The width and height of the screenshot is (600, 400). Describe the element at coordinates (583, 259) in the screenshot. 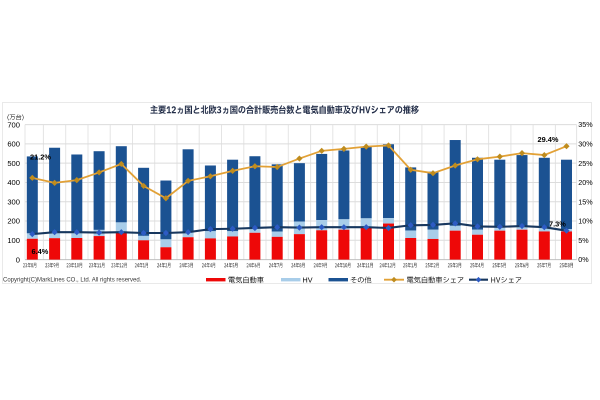

I see `svg-text: 0%` at that location.